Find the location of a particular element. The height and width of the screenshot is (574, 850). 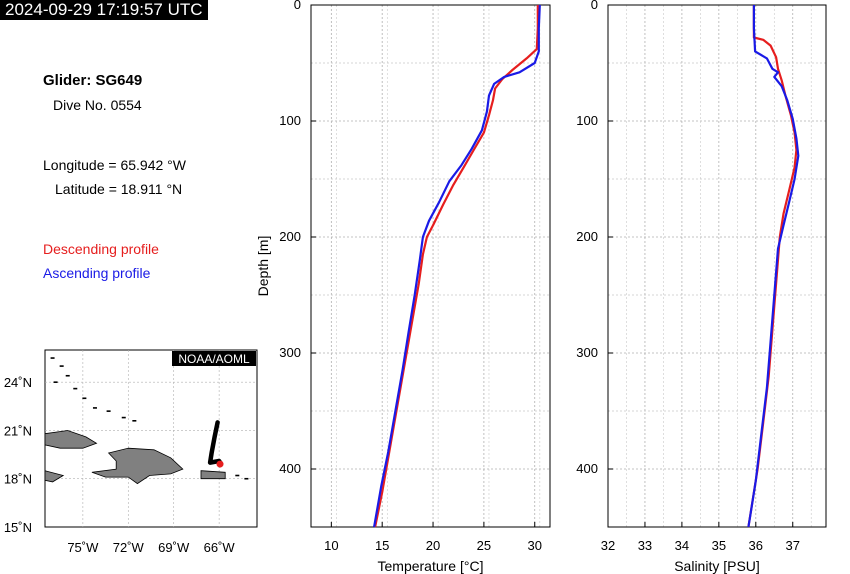

longitude-label: Longitude = 65.942 °W is located at coordinates (114, 165).